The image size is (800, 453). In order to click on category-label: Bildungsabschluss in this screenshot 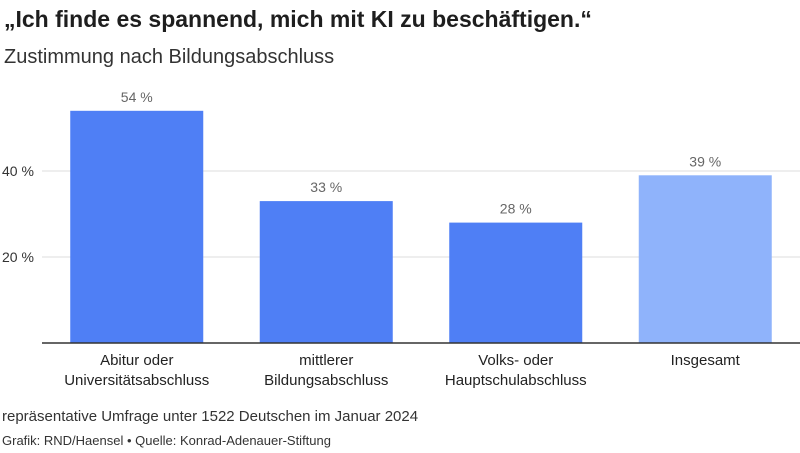, I will do `click(326, 380)`.